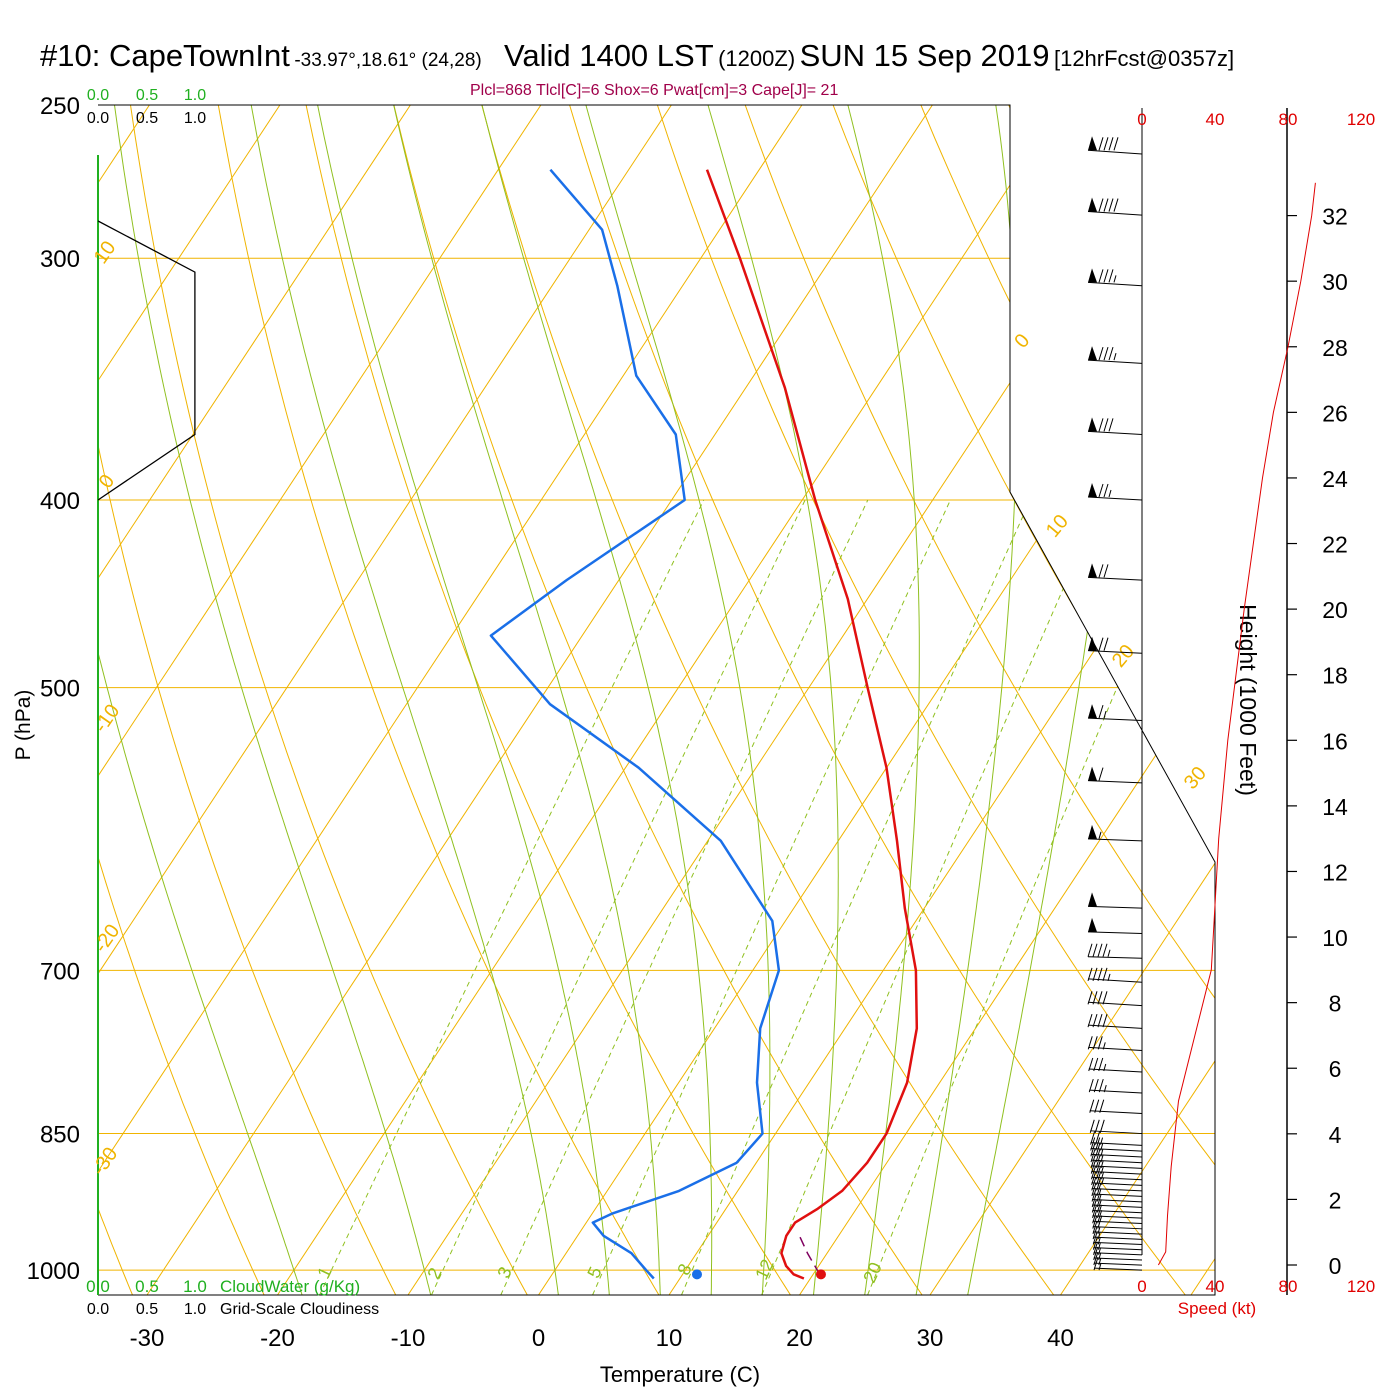 The height and width of the screenshot is (1400, 1400). What do you see at coordinates (1335, 282) in the screenshot?
I see `height-tick-label: 30` at bounding box center [1335, 282].